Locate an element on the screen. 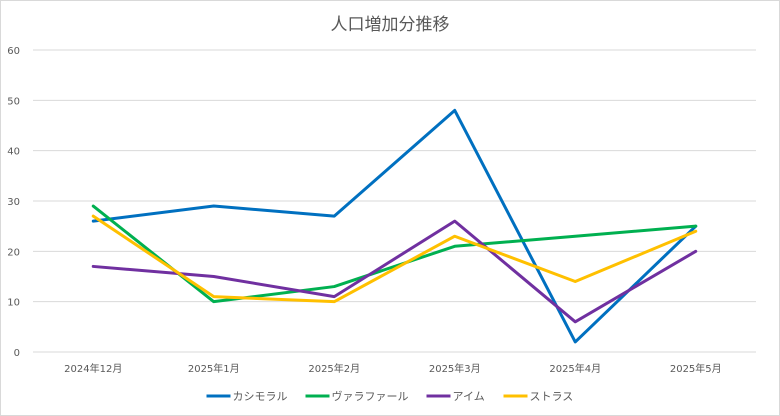  x-tick-label: 2025年5月 is located at coordinates (696, 368).